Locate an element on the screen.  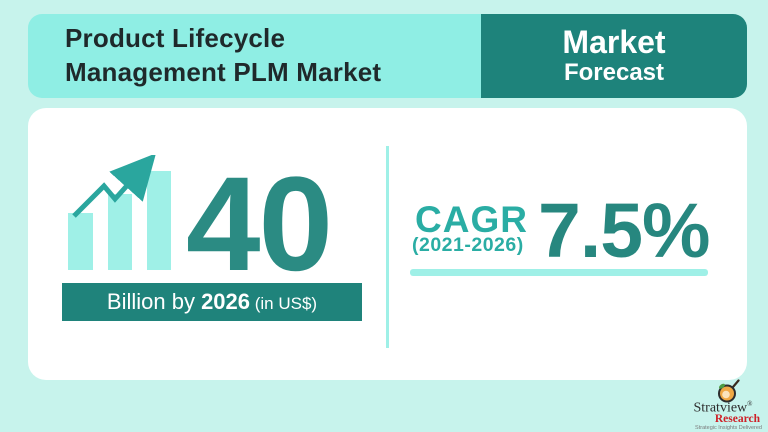
page-title-line2: Management PLM Market is located at coordinates (223, 72).